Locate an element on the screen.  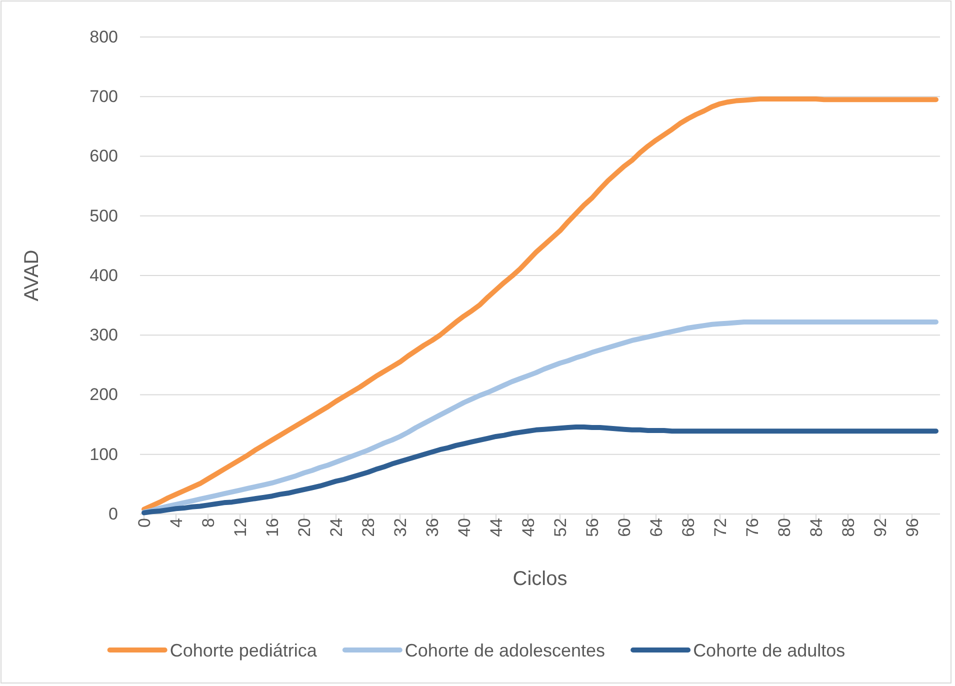
x-tick-label: 96 is located at coordinates (912, 527).